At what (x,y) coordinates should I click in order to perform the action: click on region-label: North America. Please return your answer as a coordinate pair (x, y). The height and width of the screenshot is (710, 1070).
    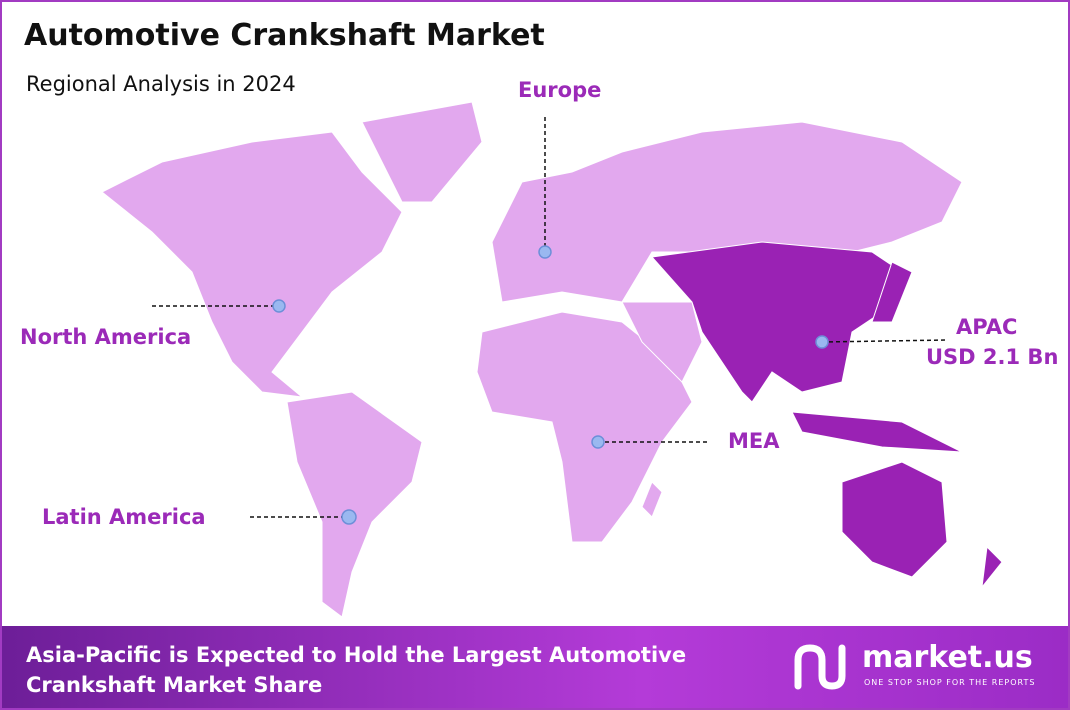
    Looking at the image, I should click on (106, 337).